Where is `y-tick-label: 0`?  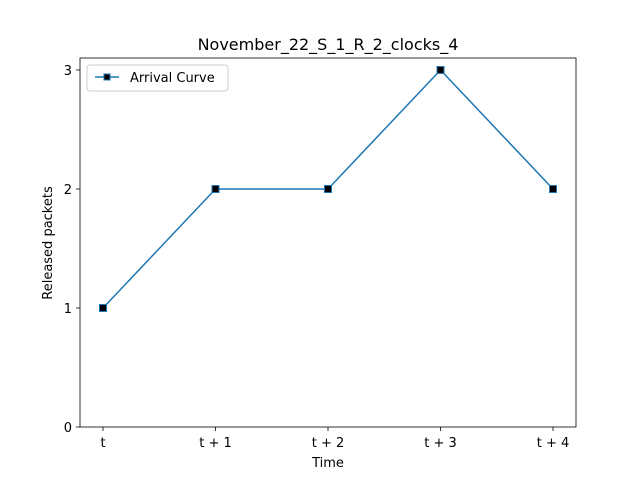
y-tick-label: 0 is located at coordinates (68, 428).